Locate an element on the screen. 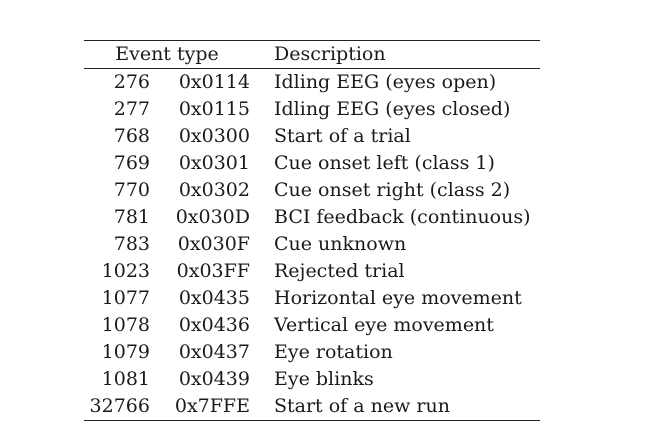 This screenshot has width=652, height=433. event-code-decimal: 1081 is located at coordinates (125, 379).